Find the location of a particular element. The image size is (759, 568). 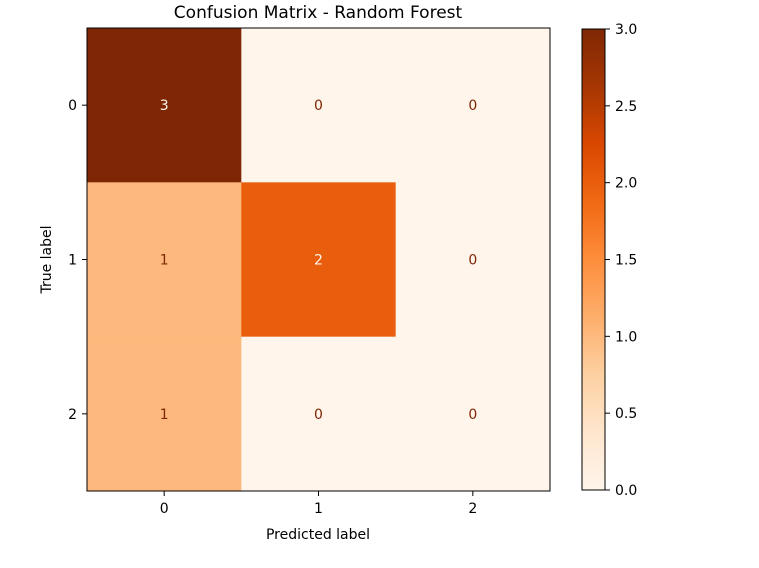

colorbar-tick-label: 0.0 is located at coordinates (626, 491).